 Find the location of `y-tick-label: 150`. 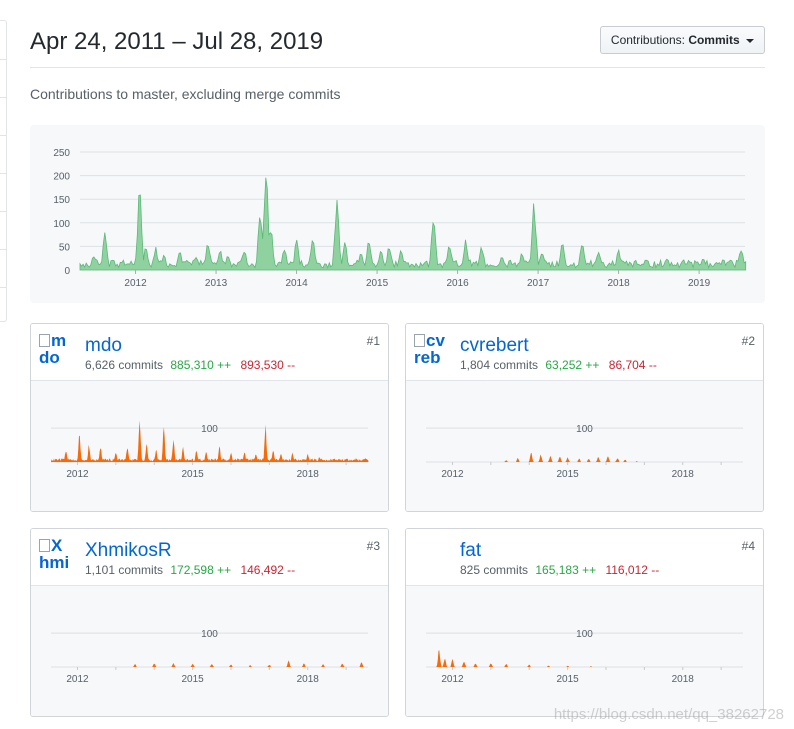

y-tick-label: 150 is located at coordinates (61, 200).